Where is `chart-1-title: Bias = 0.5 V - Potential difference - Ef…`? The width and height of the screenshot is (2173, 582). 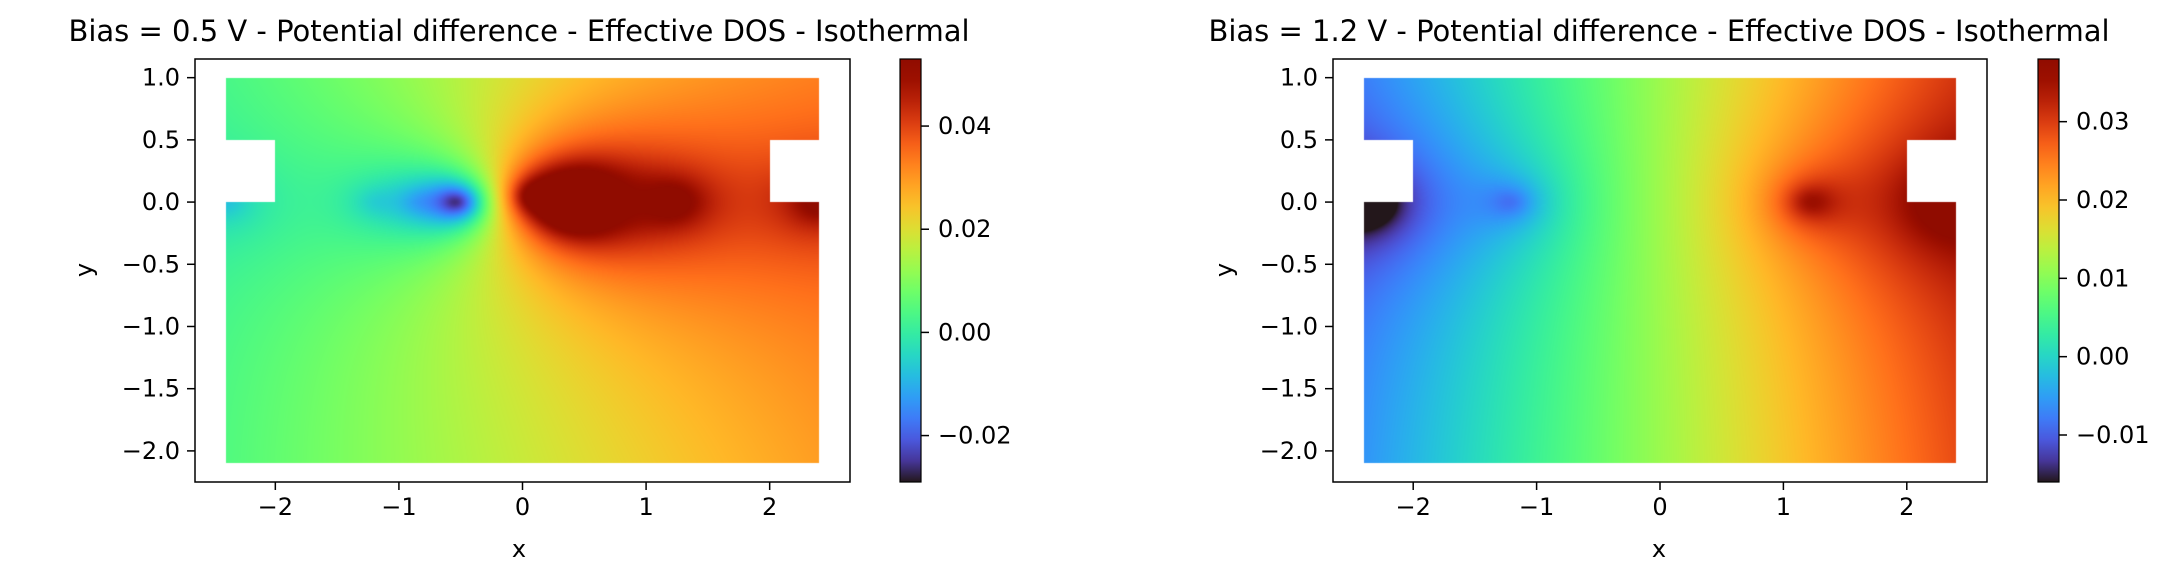 chart-1-title: Bias = 0.5 V - Potential difference - Ef… is located at coordinates (518, 31).